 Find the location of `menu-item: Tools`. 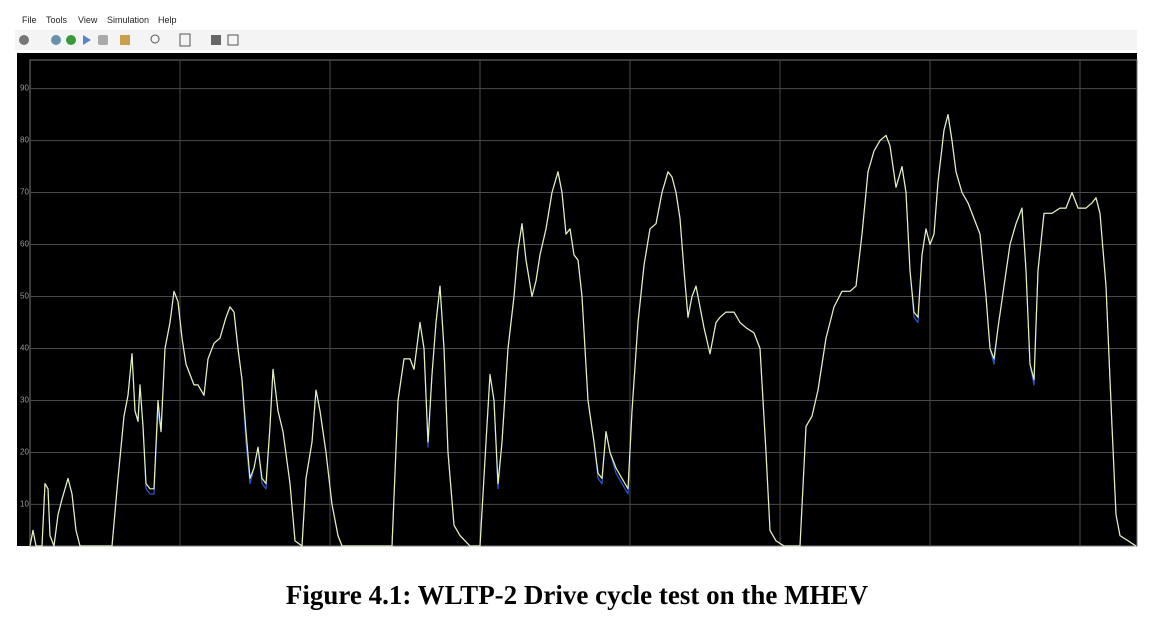

menu-item: Tools is located at coordinates (57, 20).